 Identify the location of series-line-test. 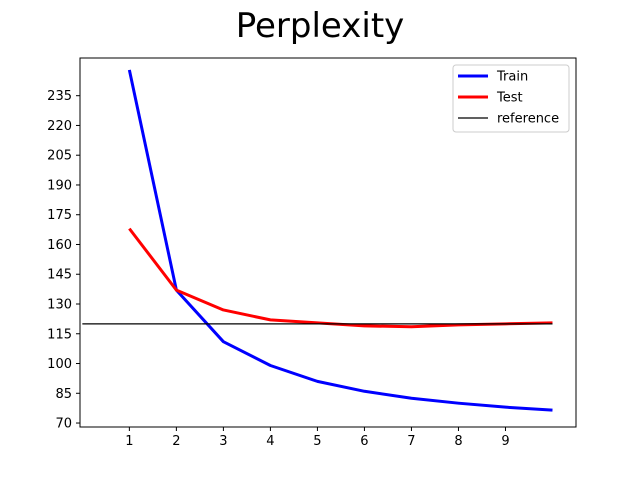
(340, 278).